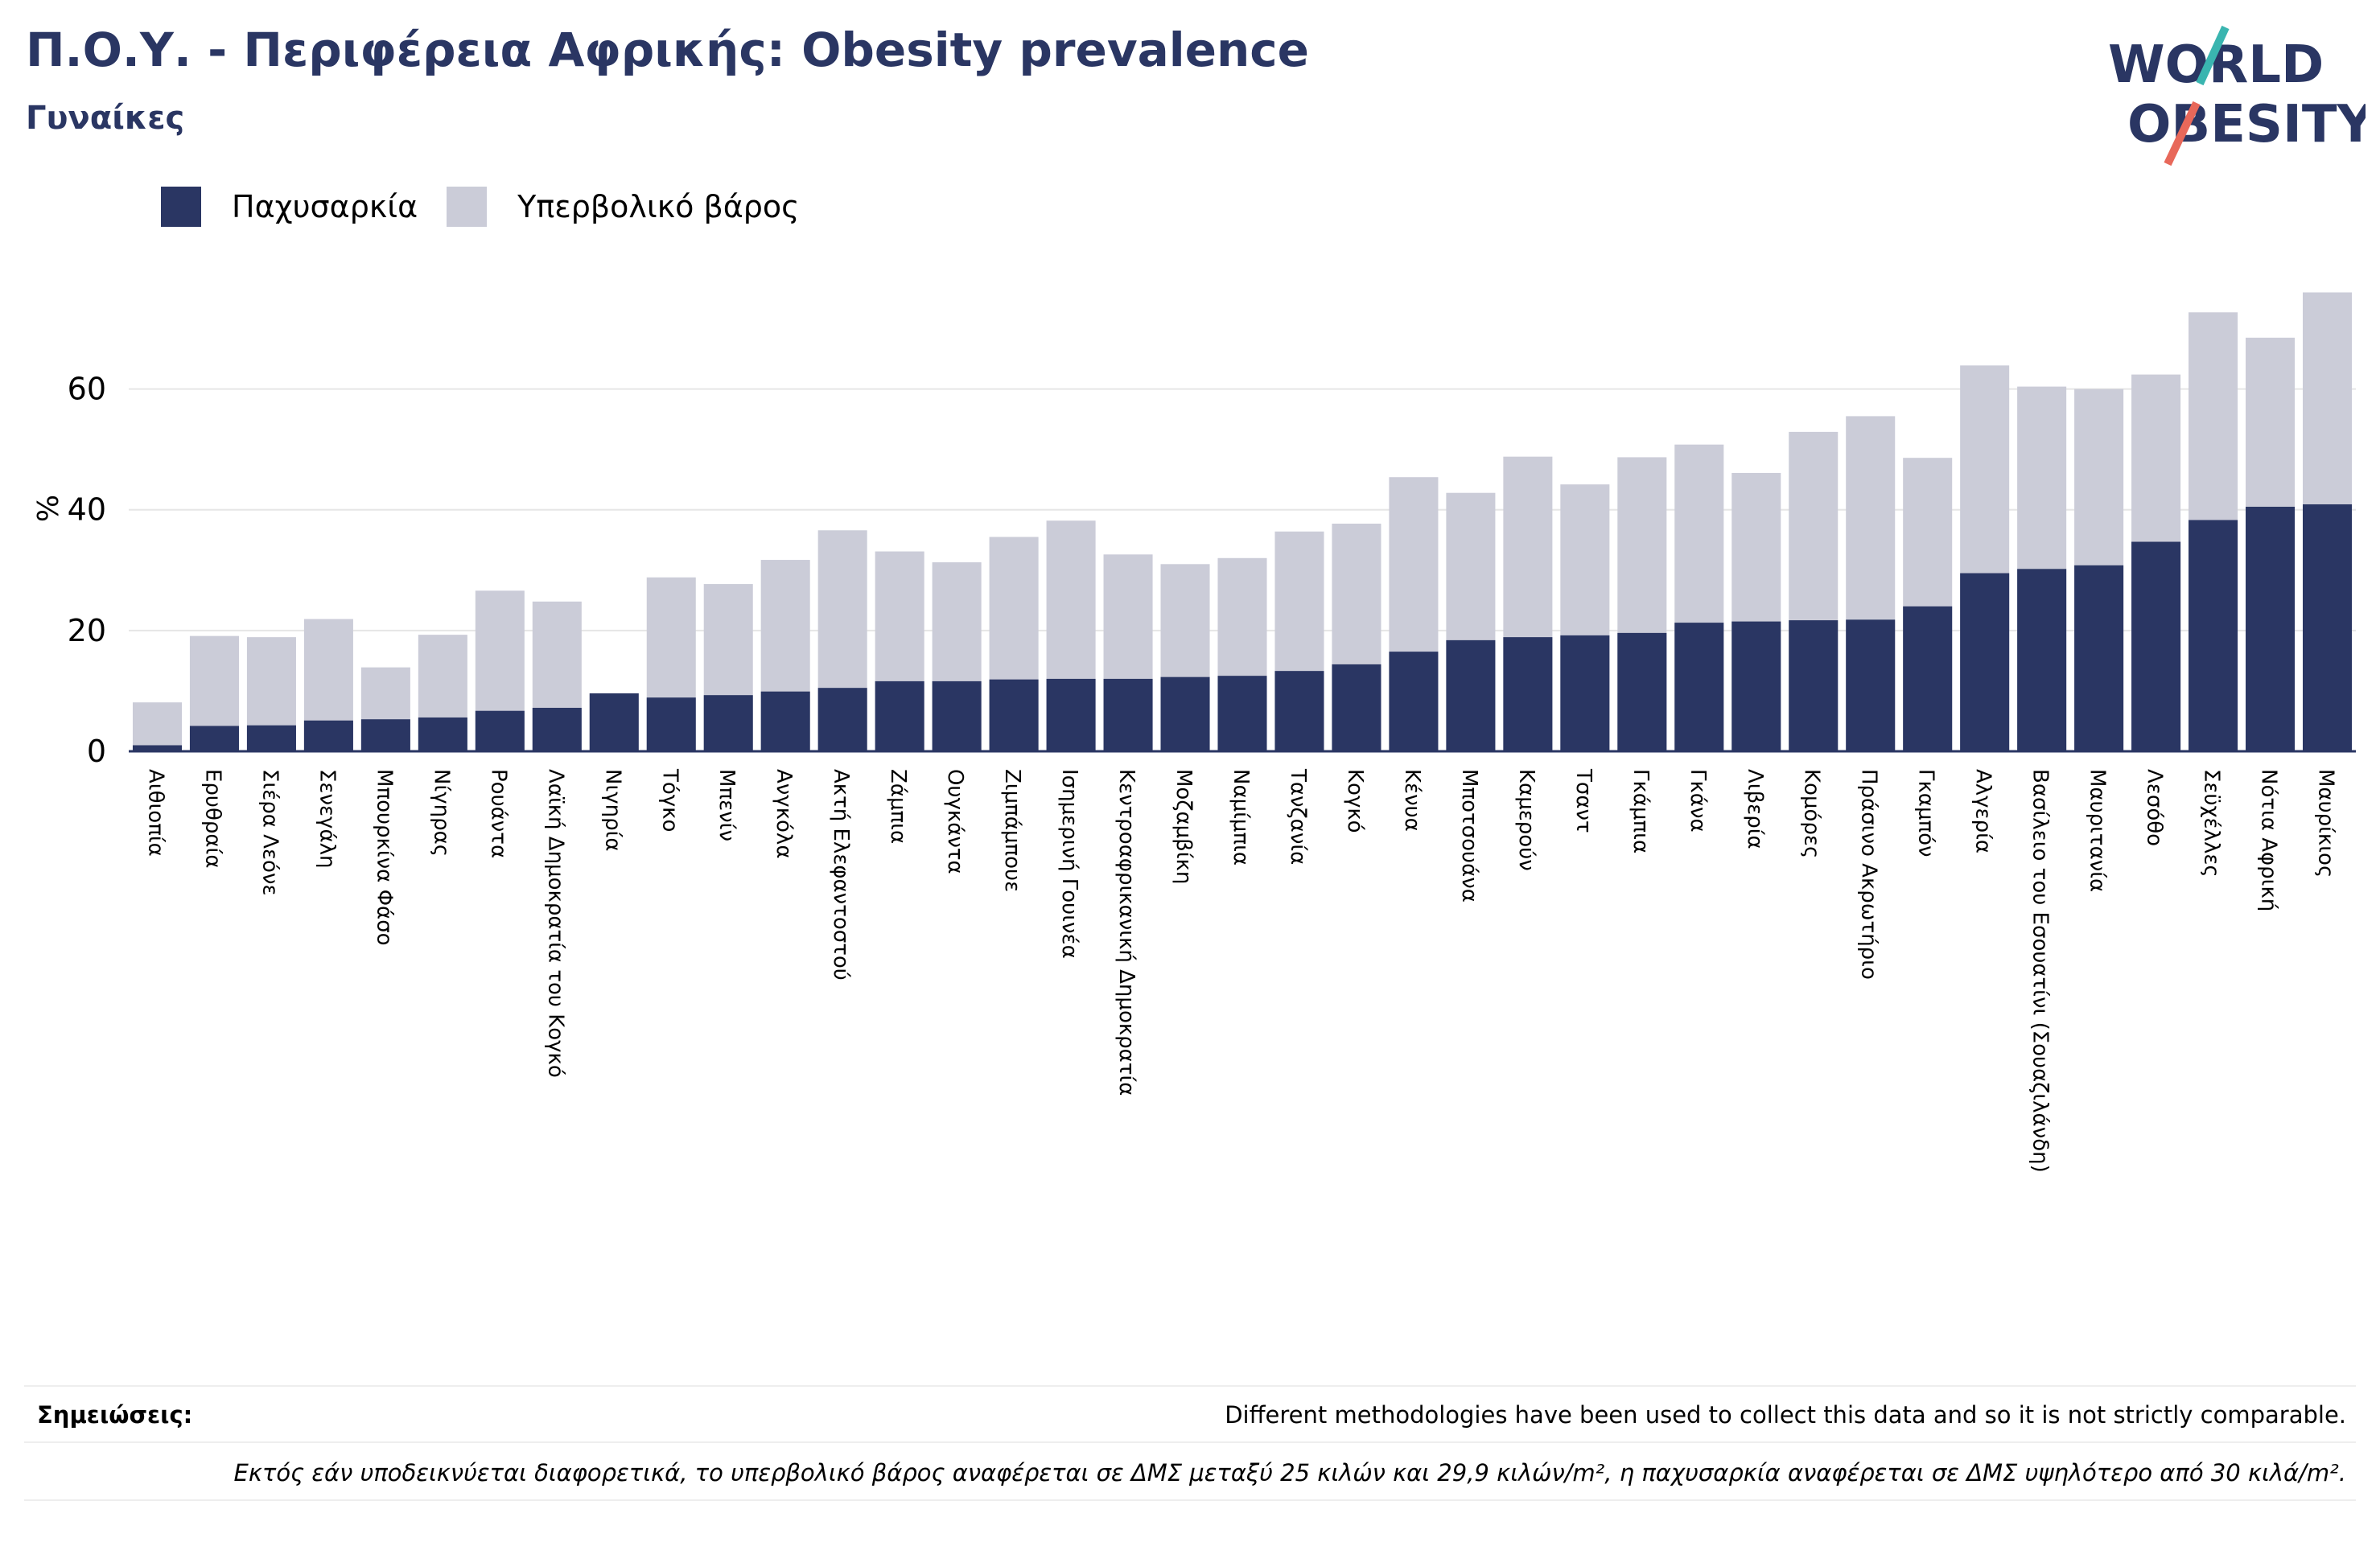  What do you see at coordinates (105, 118) in the screenshot?
I see `page-subtitle: Γυναίκες` at bounding box center [105, 118].